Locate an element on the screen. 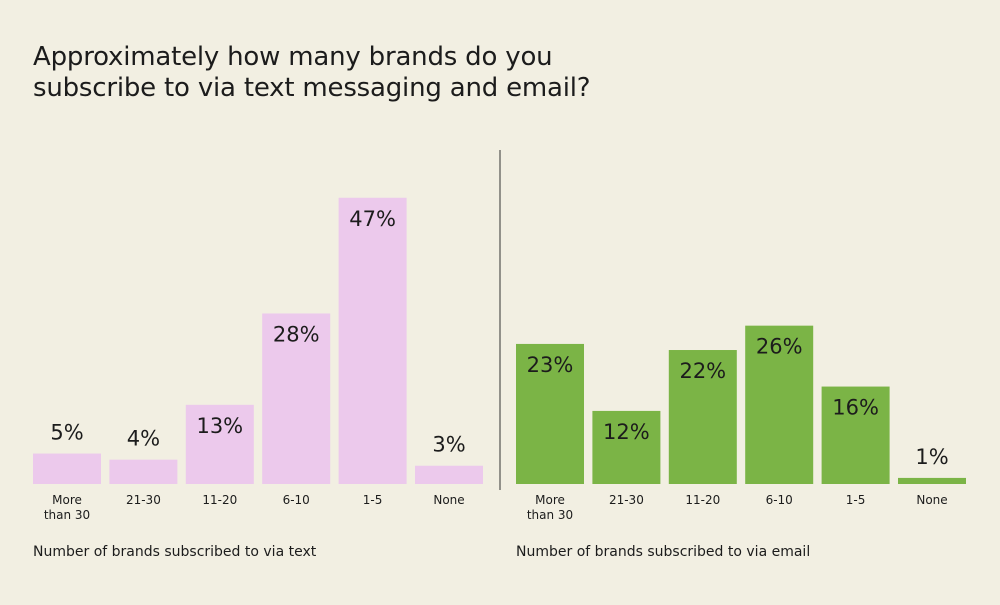 The width and height of the screenshot is (1000, 605). text-bar-value-4: 47% is located at coordinates (372, 219).